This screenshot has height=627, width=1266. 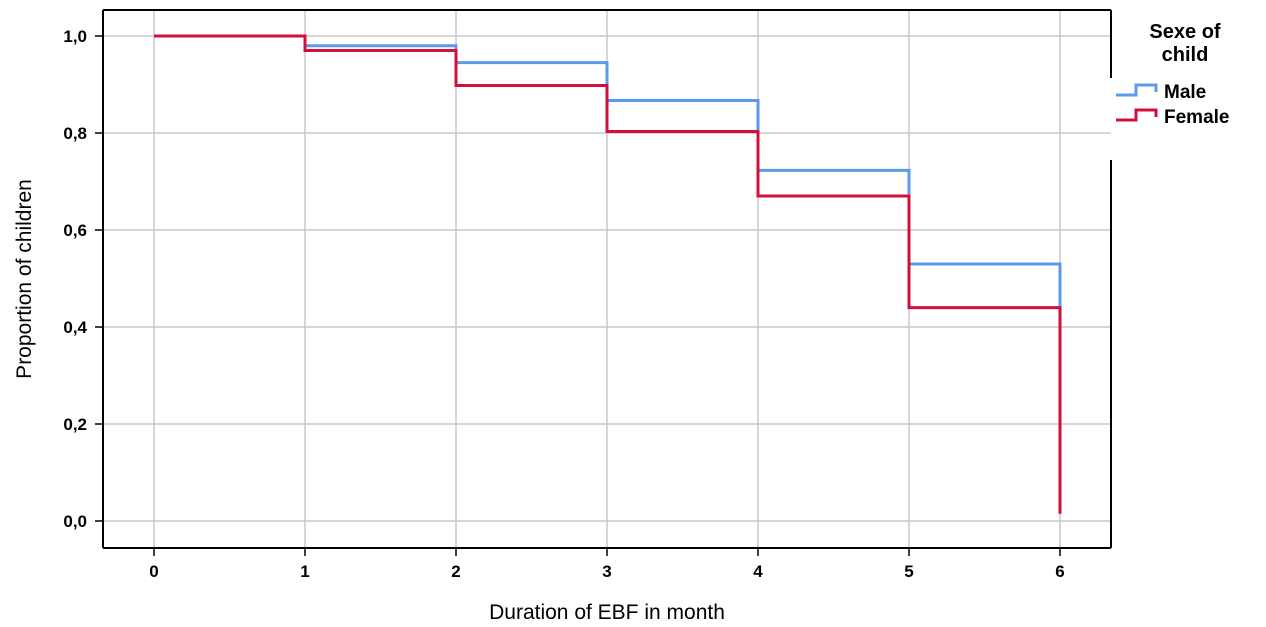 What do you see at coordinates (75, 424) in the screenshot?
I see `y-tick-label: 0,2` at bounding box center [75, 424].